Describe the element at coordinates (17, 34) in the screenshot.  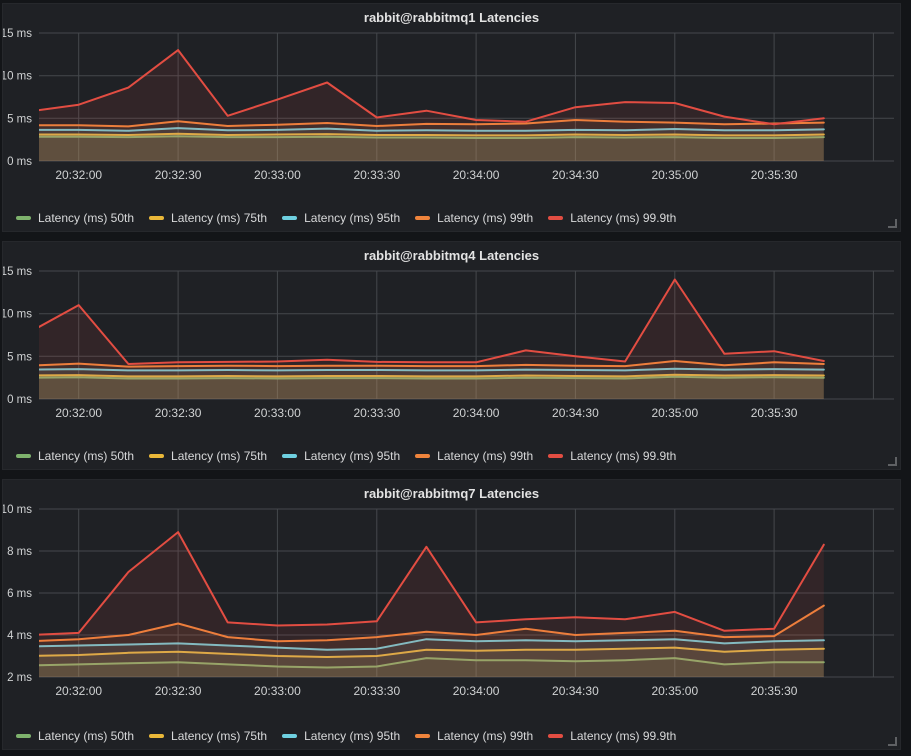
I see `y-axis-tick-label: 15 ms` at that location.